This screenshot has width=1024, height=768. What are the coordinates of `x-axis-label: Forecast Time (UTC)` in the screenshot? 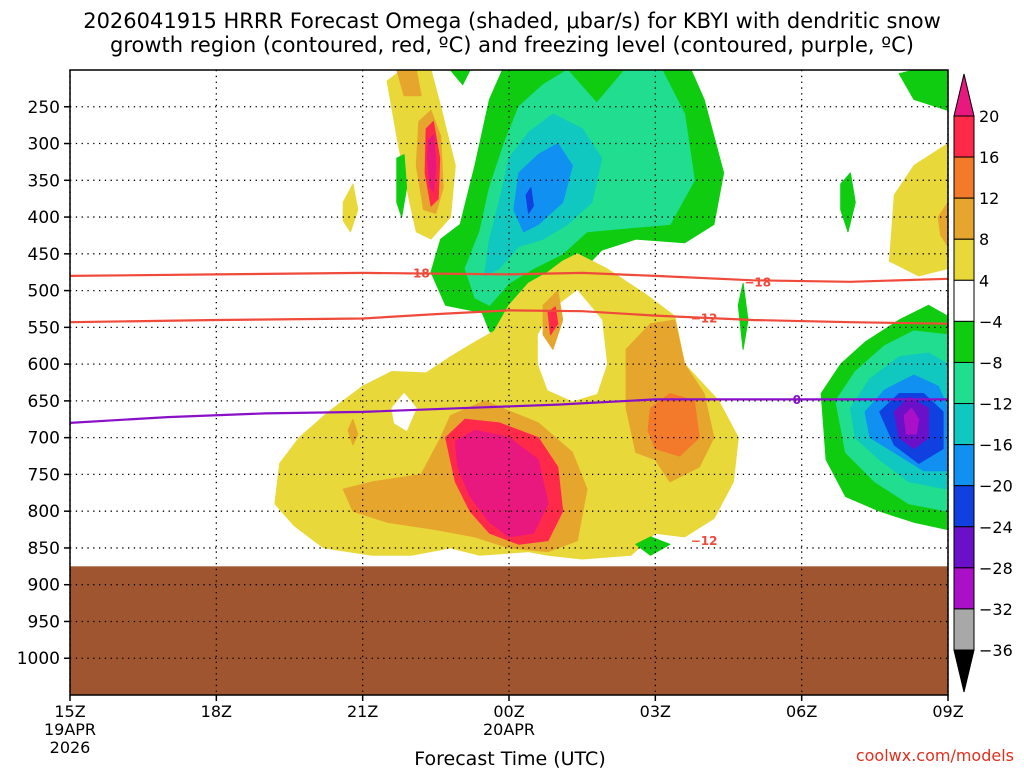 It's located at (509, 758).